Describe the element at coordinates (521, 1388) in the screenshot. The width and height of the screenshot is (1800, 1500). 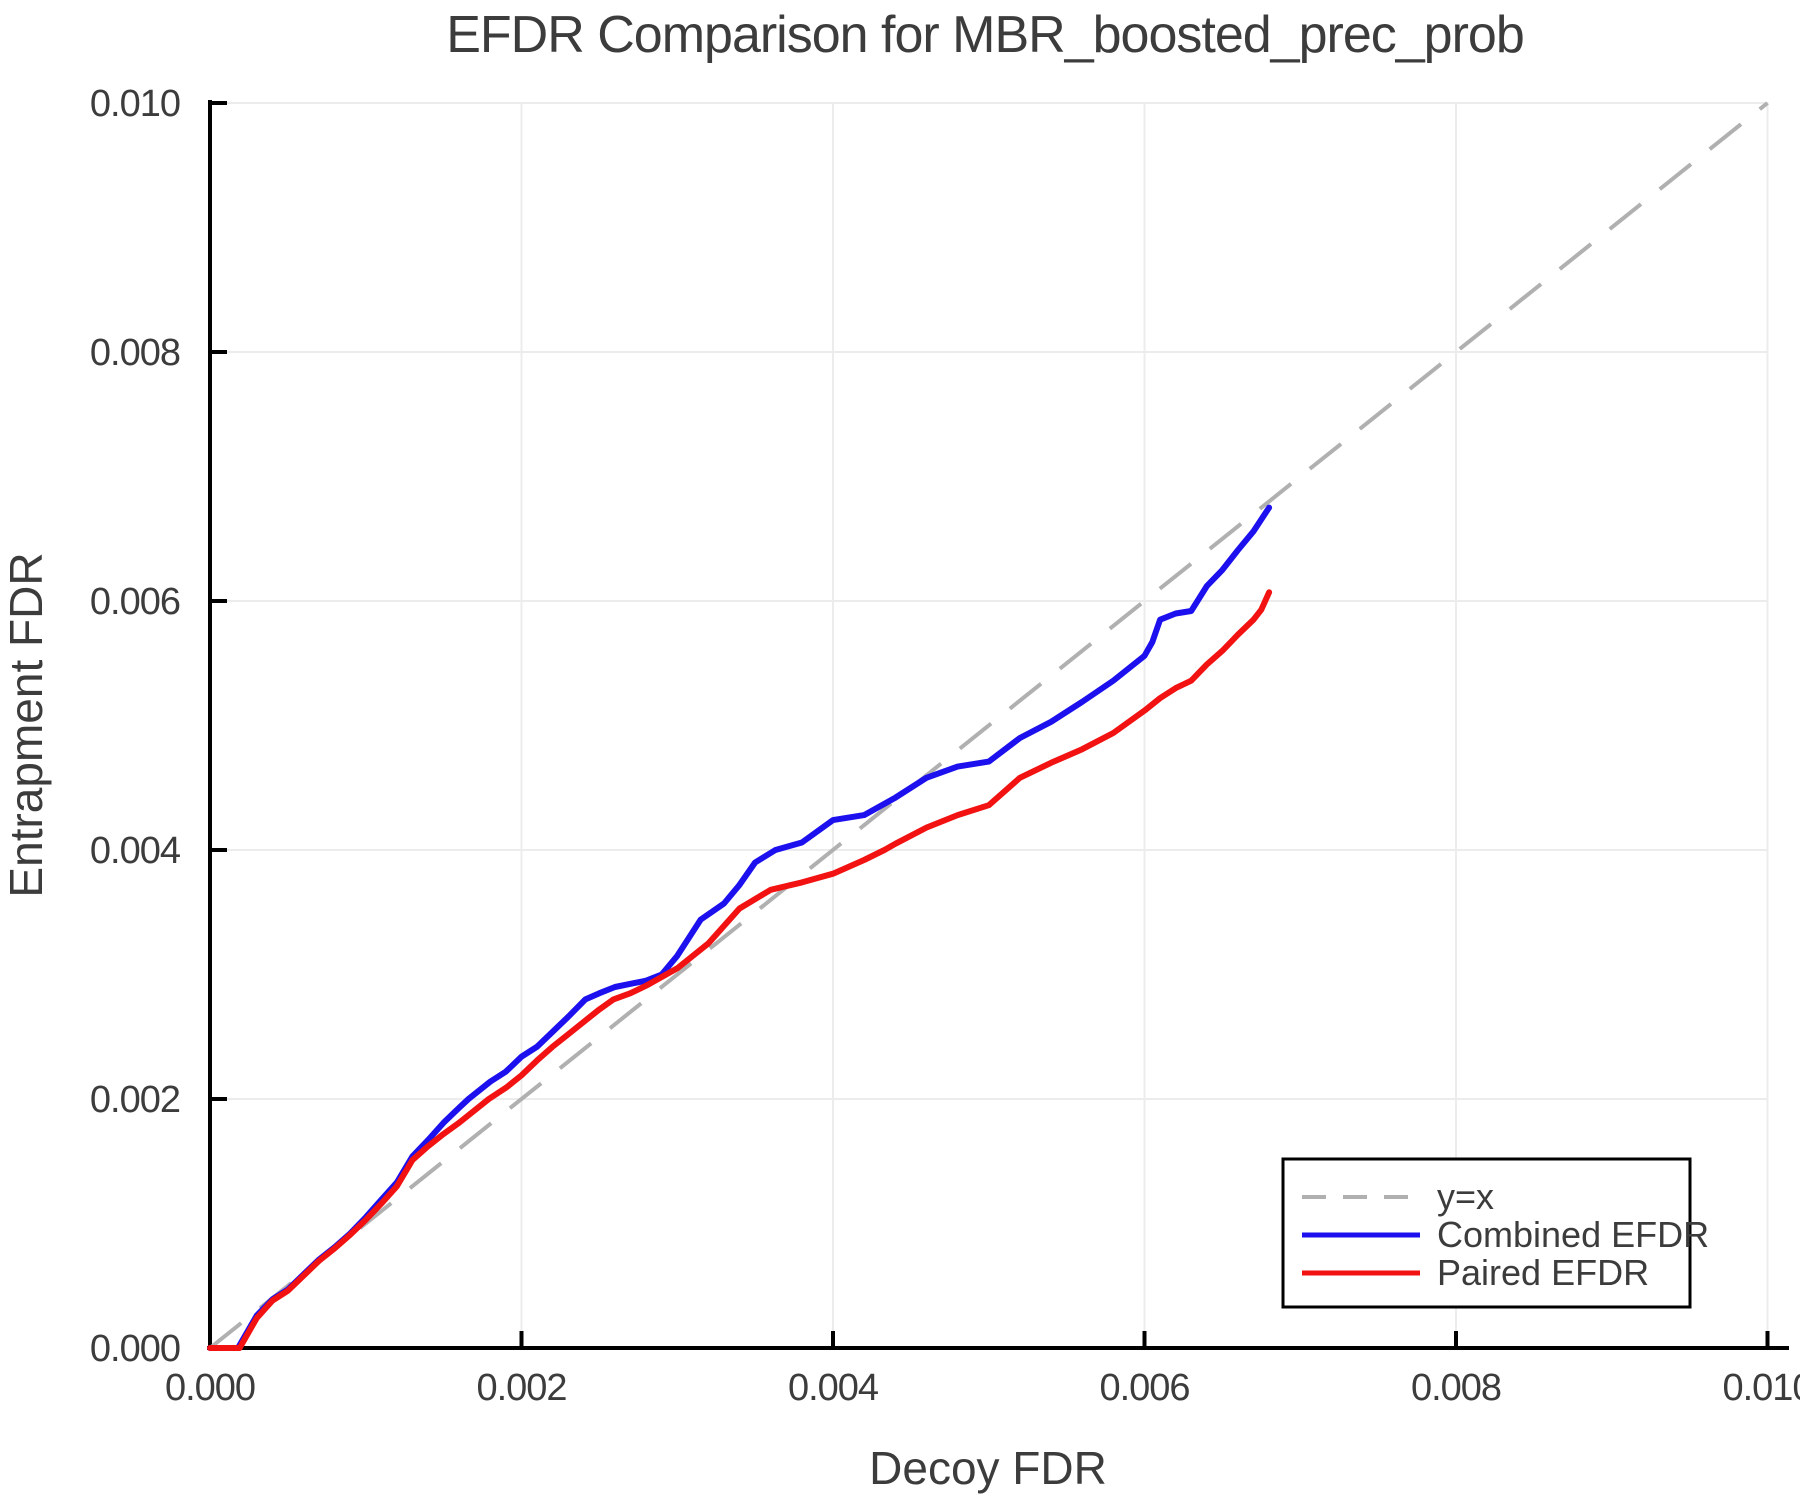
I see `x-tick-label: 0.002` at that location.